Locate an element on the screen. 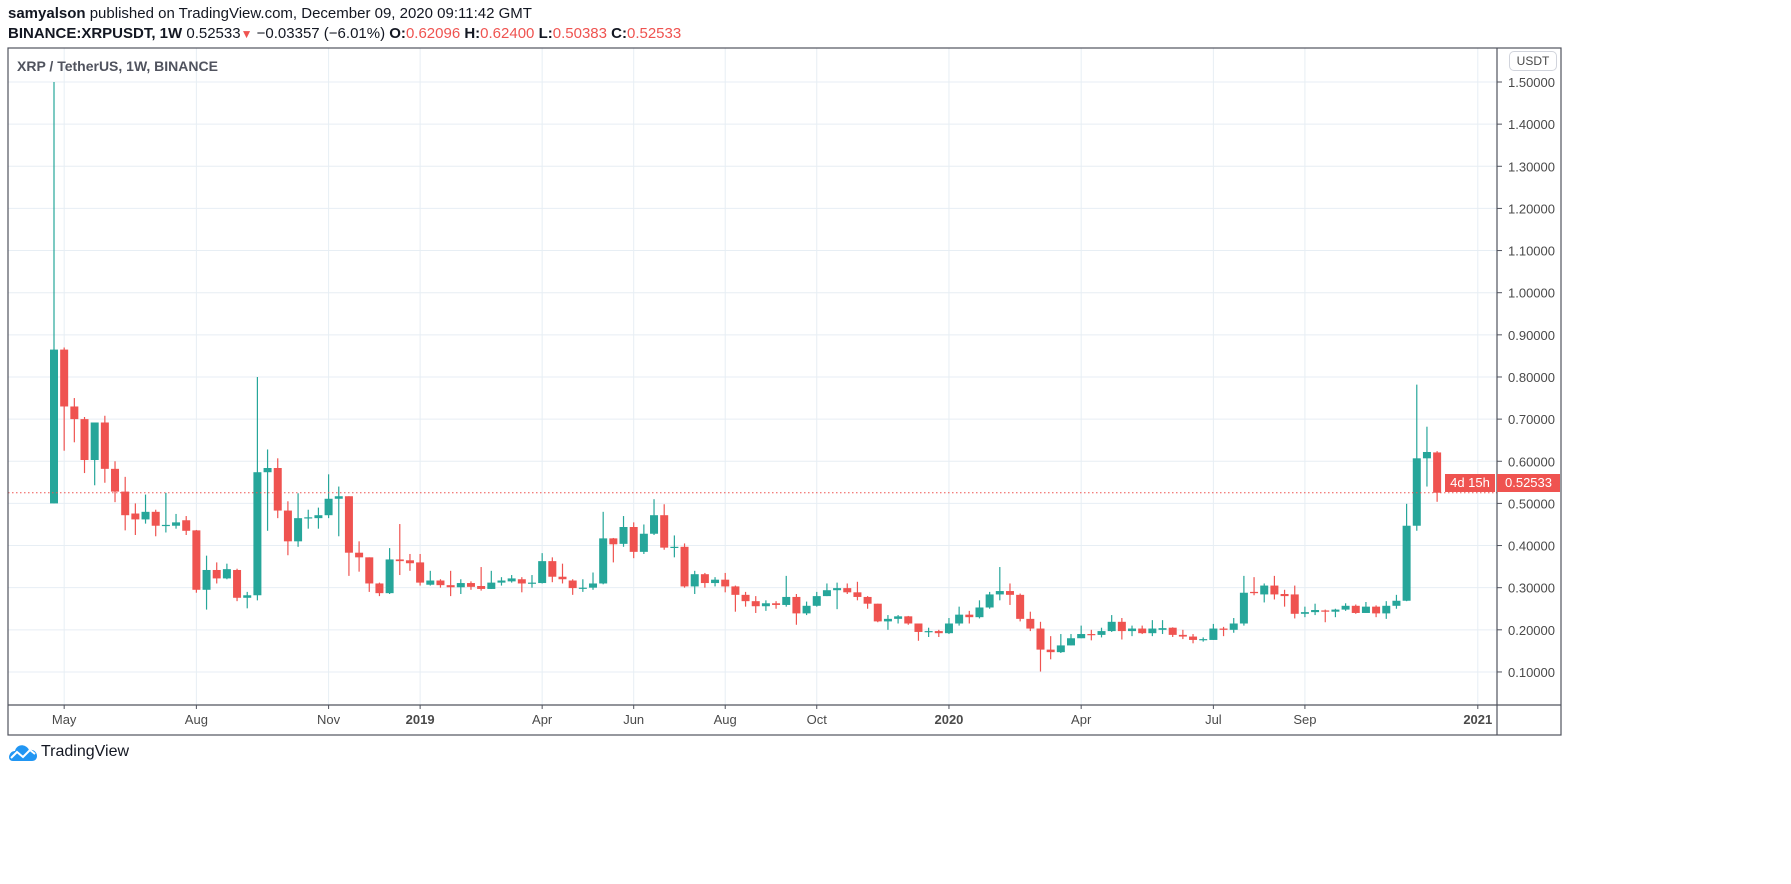 The image size is (1791, 884). tradingview-cloud-icon is located at coordinates (23, 753).